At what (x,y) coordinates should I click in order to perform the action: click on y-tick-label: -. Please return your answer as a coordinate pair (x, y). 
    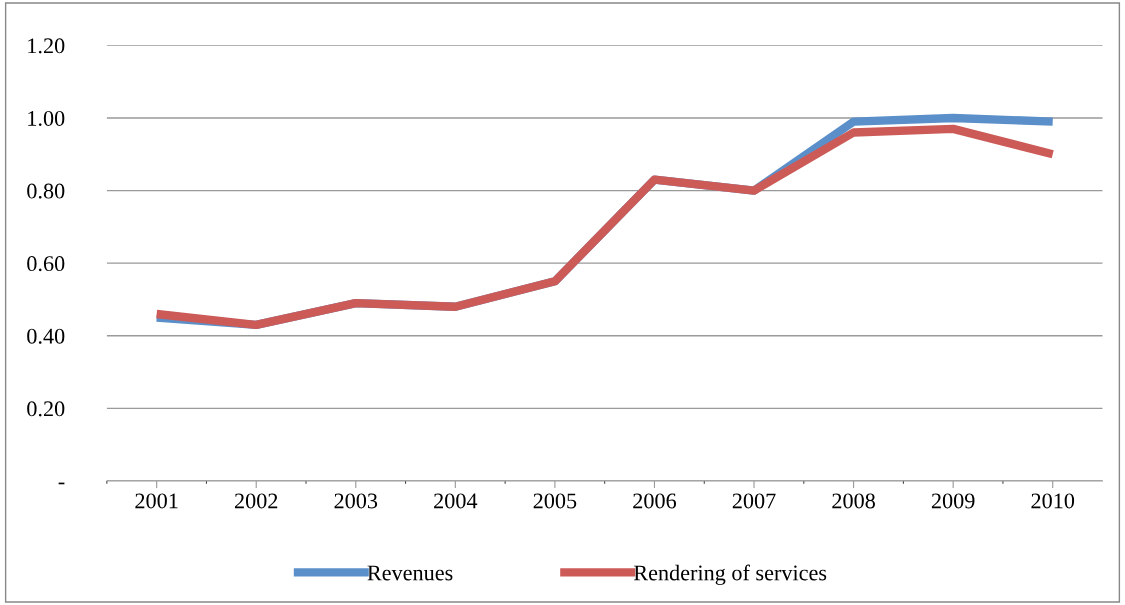
    Looking at the image, I should click on (61, 483).